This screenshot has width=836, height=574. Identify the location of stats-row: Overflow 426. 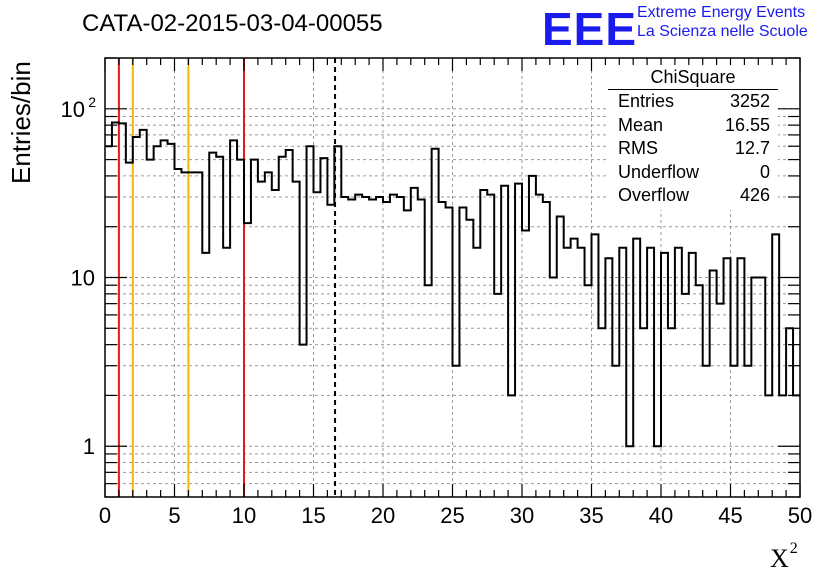
(694, 195).